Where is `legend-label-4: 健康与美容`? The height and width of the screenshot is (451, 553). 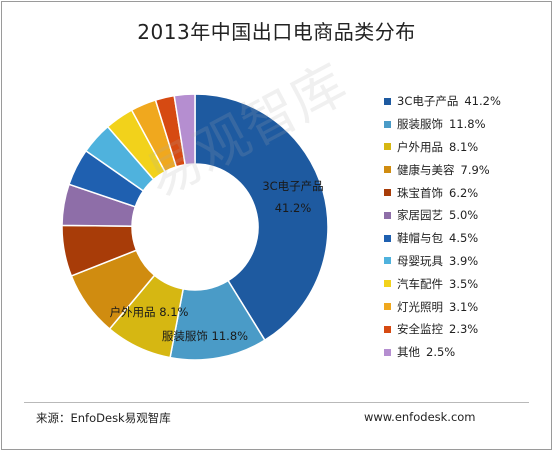 legend-label-4: 健康与美容 is located at coordinates (426, 169).